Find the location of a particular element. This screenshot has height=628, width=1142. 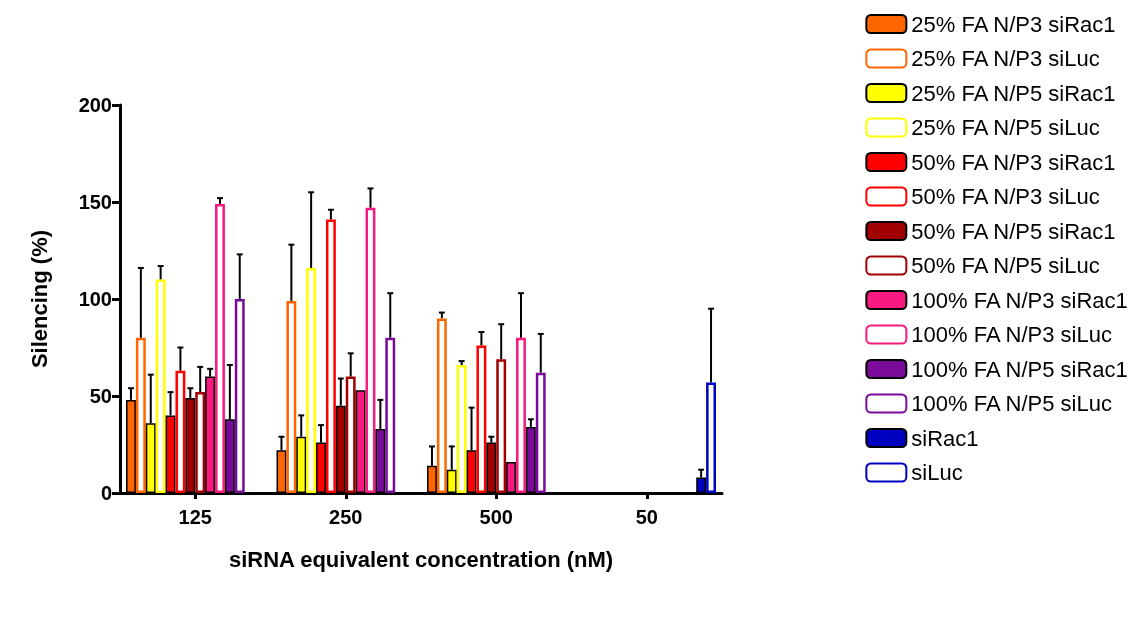

y-tick-label: 150 is located at coordinates (95, 202).